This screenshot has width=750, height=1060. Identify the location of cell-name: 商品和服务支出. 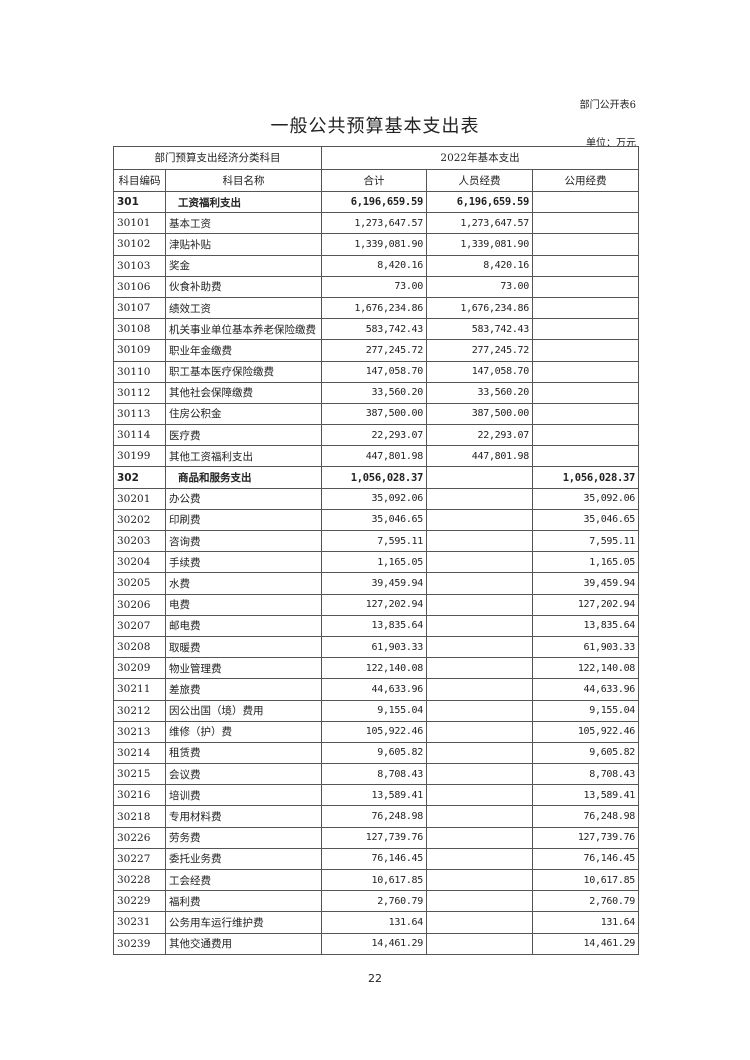
(243, 477).